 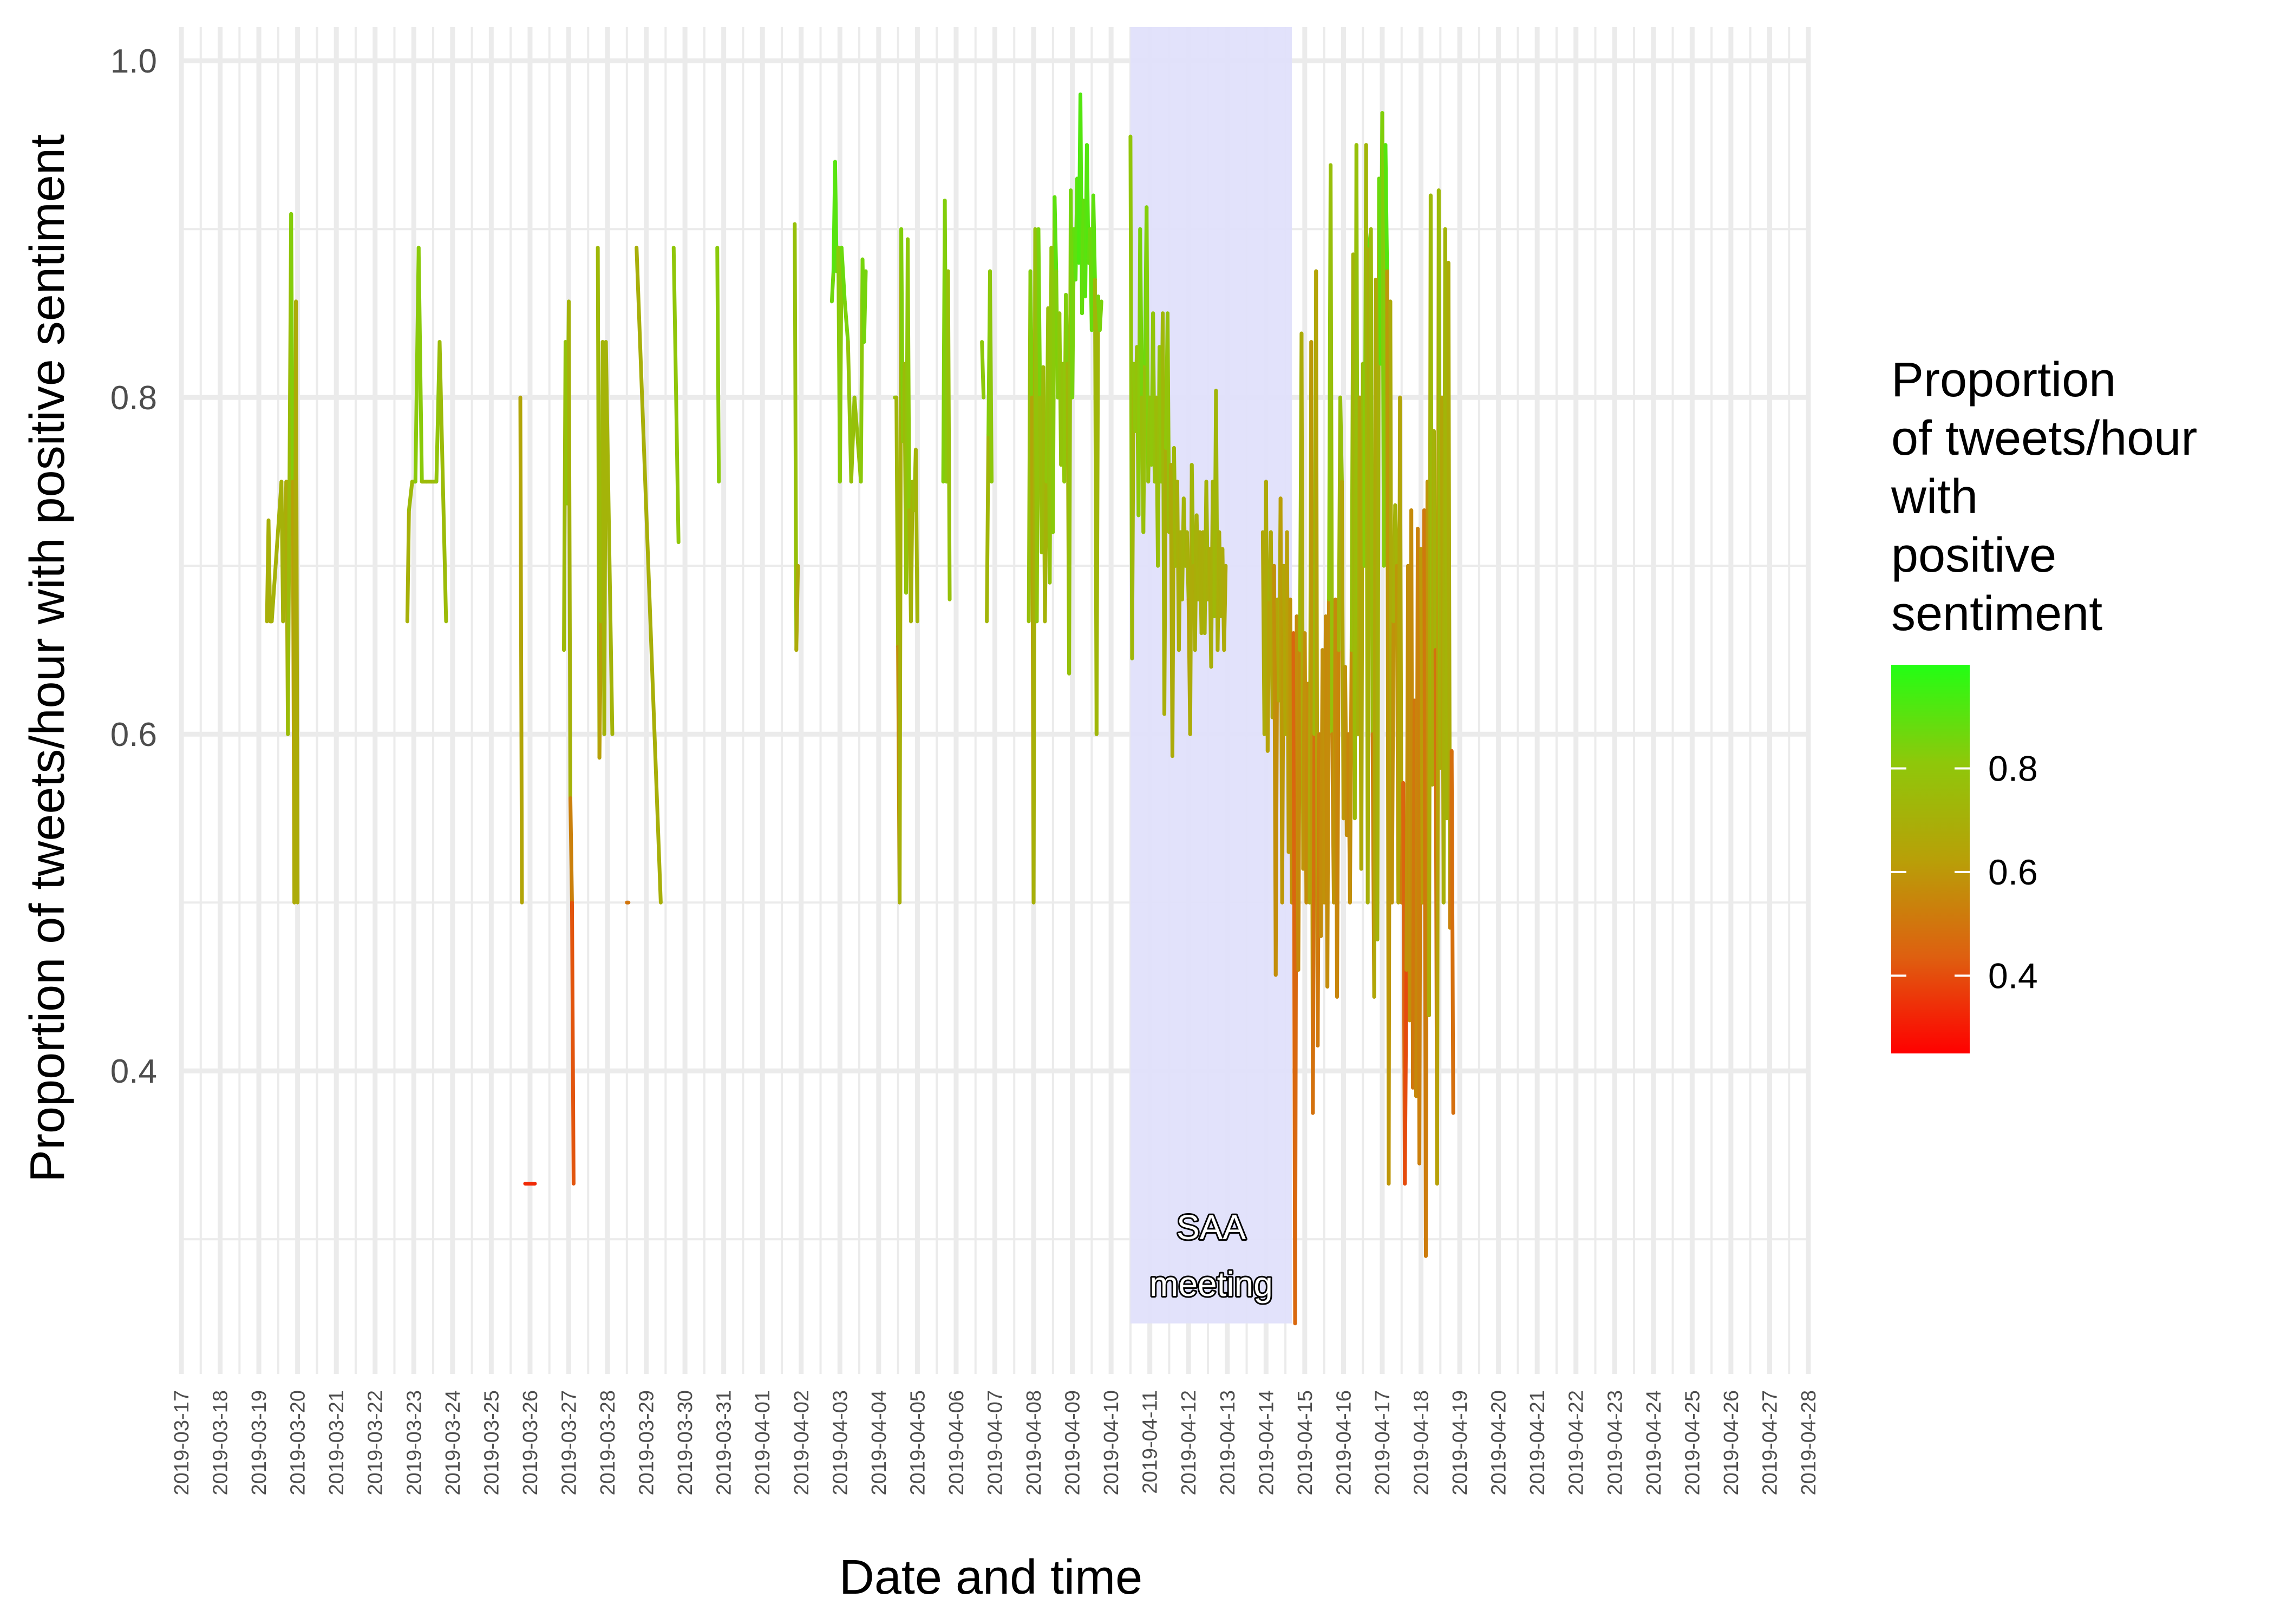 I want to click on x-tick-label: 2019-04-19, so click(x=1461, y=1442).